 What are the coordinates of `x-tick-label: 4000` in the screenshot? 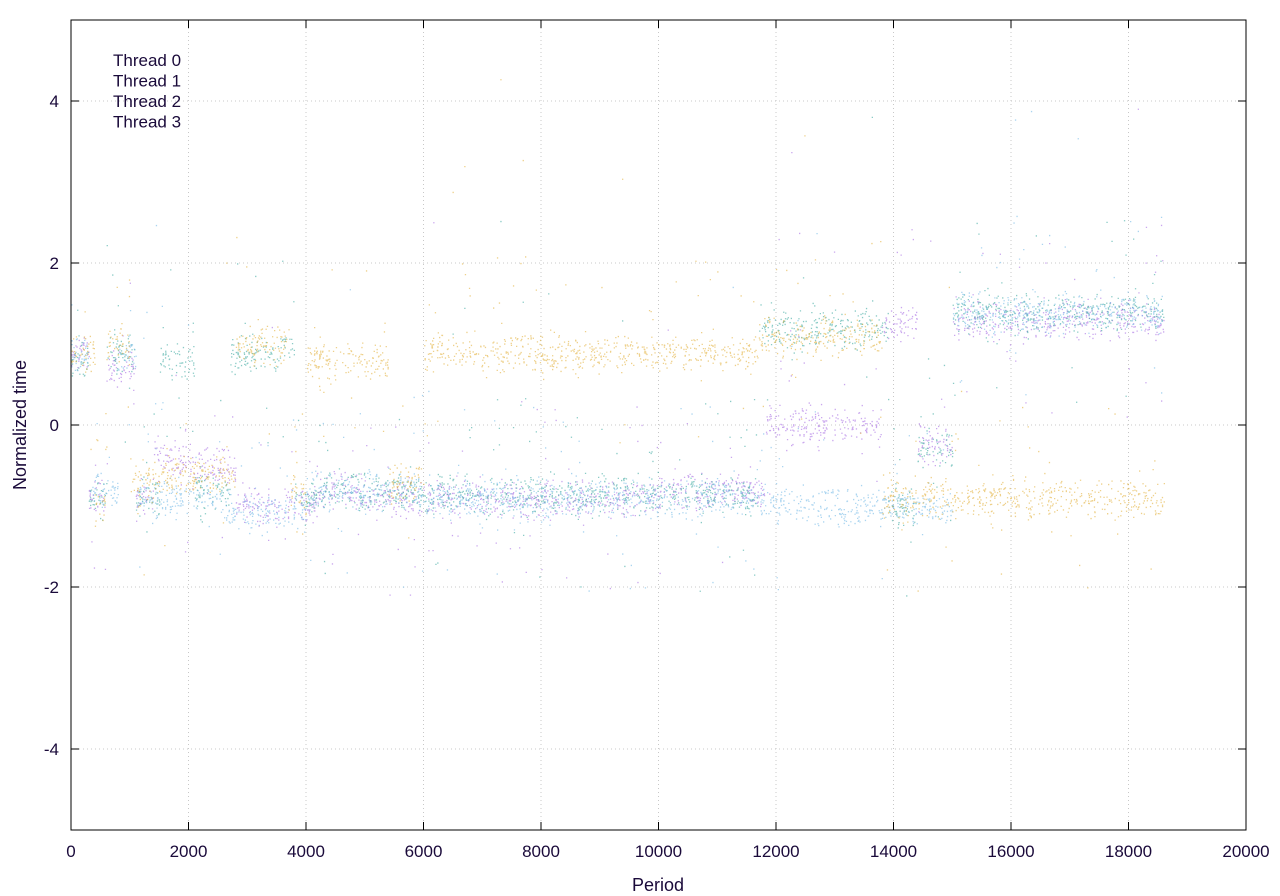 It's located at (306, 851).